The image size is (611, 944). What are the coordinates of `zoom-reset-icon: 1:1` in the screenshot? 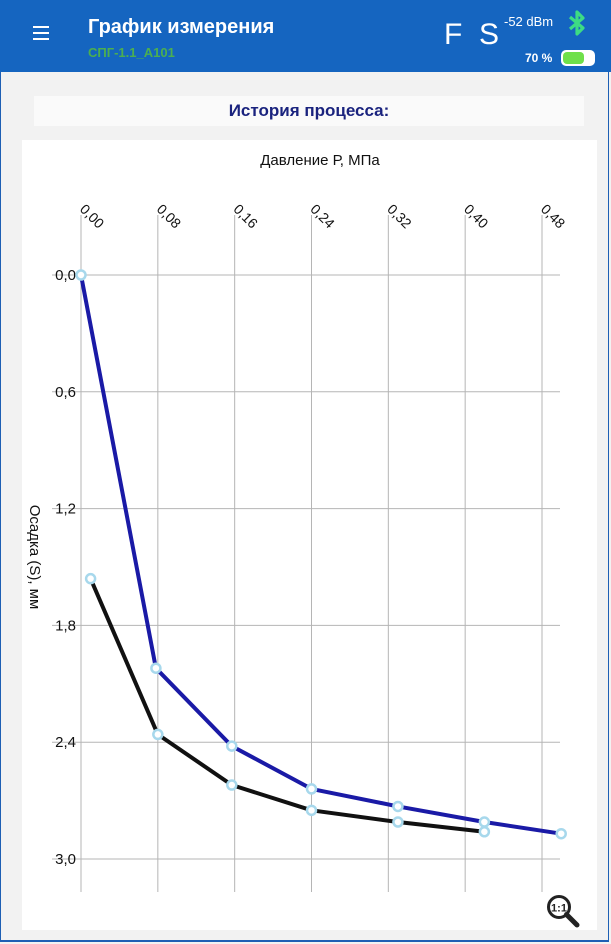 It's located at (563, 911).